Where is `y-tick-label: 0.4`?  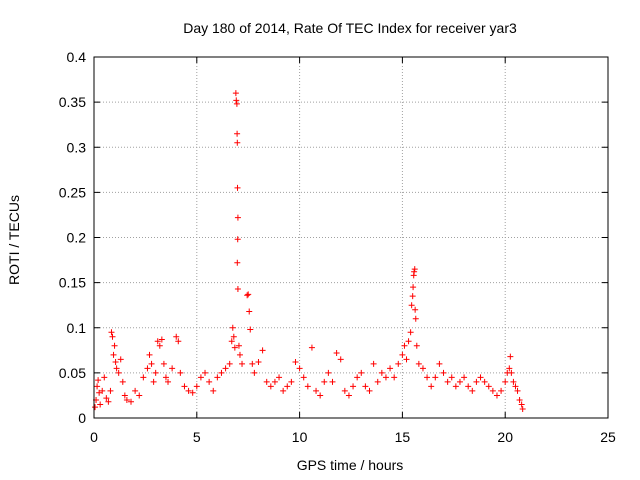
y-tick-label: 0.4 is located at coordinates (77, 57).